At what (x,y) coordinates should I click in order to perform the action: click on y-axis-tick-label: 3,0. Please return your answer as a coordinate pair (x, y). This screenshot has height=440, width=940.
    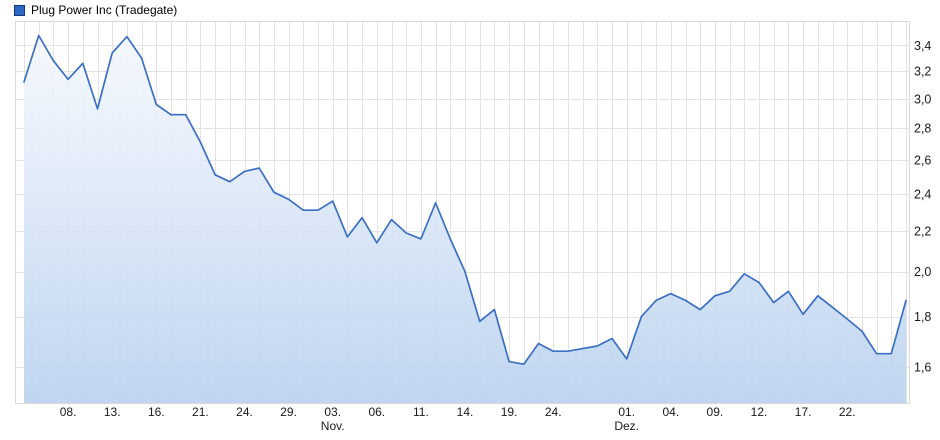
    Looking at the image, I should click on (922, 99).